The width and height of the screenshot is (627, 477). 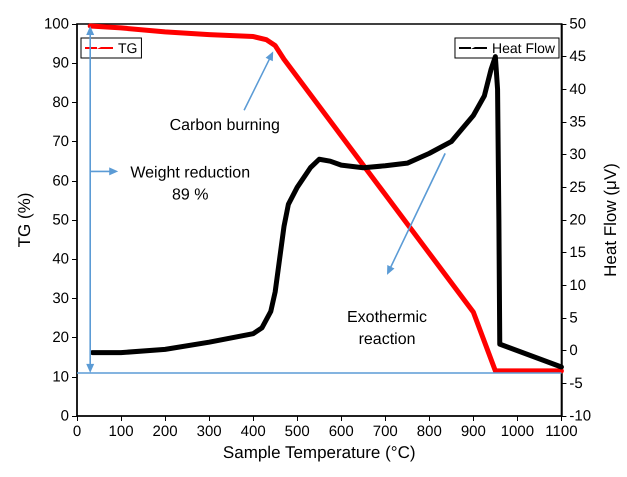 What do you see at coordinates (577, 285) in the screenshot?
I see `y2-tick-label: 10` at bounding box center [577, 285].